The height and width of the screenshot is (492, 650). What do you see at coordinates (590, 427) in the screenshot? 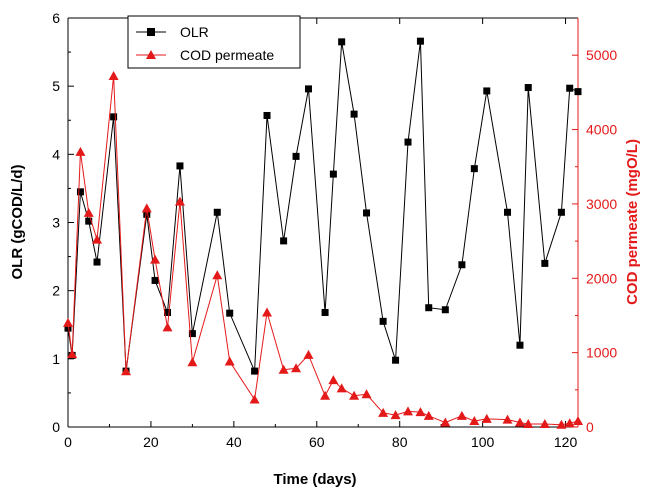
I see `y-right-tick-label: 0` at bounding box center [590, 427].